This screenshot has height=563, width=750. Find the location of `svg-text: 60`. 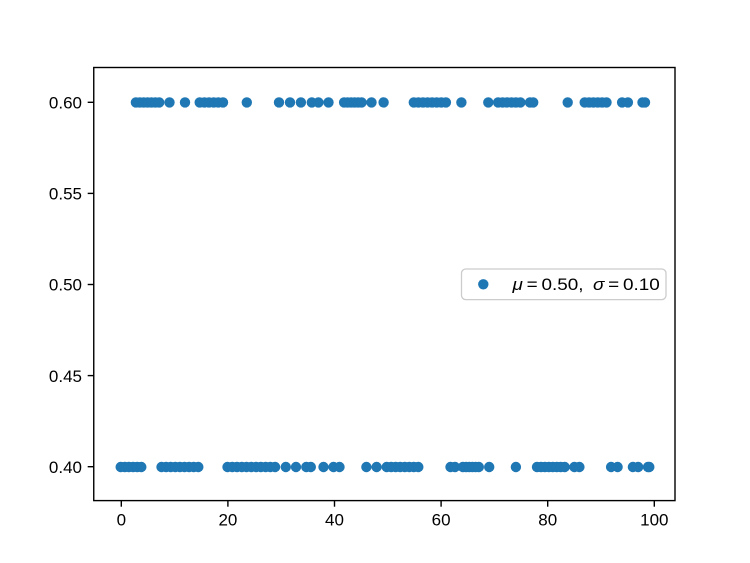

svg-text: 60 is located at coordinates (441, 520).